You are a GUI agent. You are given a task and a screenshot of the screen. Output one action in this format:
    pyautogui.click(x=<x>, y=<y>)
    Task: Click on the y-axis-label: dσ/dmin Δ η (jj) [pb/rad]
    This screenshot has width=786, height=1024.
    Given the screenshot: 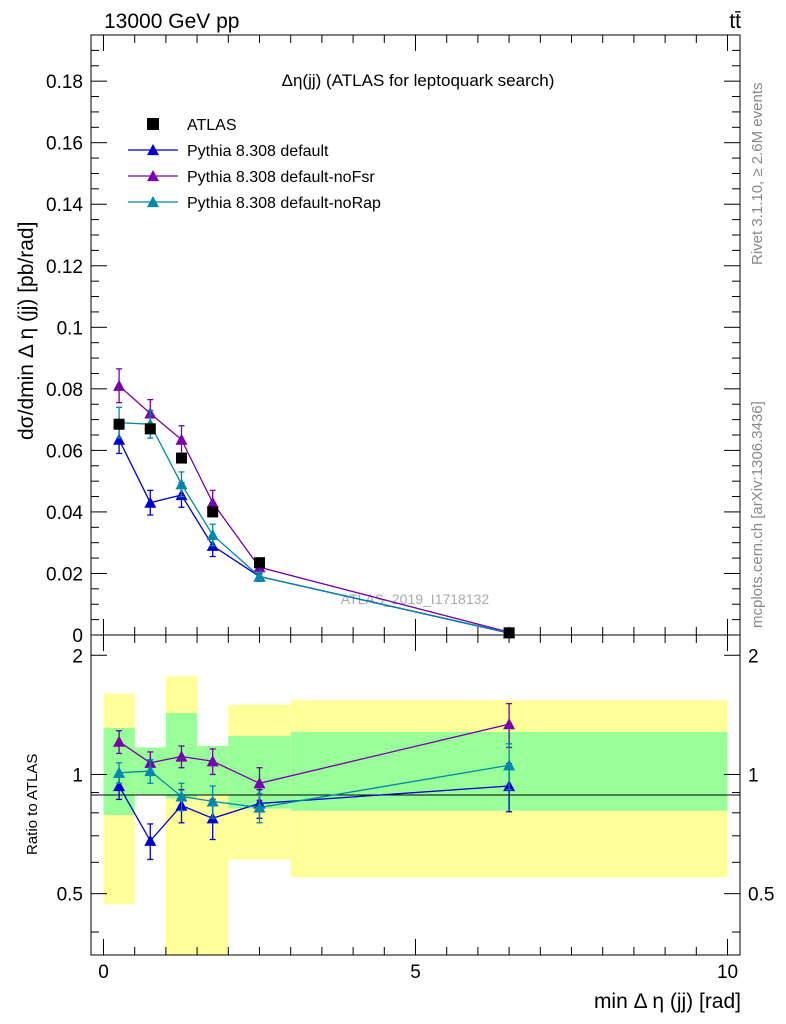 What is the action you would take?
    pyautogui.click(x=26, y=331)
    